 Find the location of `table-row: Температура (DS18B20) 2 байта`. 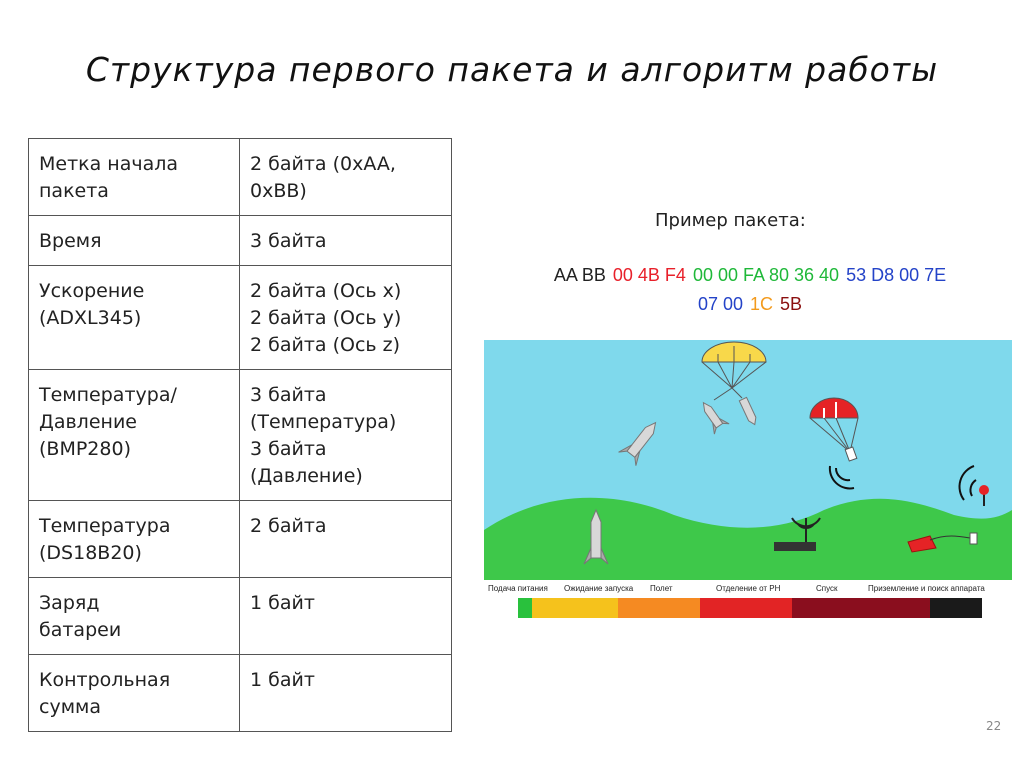

table-row: Температура (DS18B20) 2 байта is located at coordinates (240, 539).